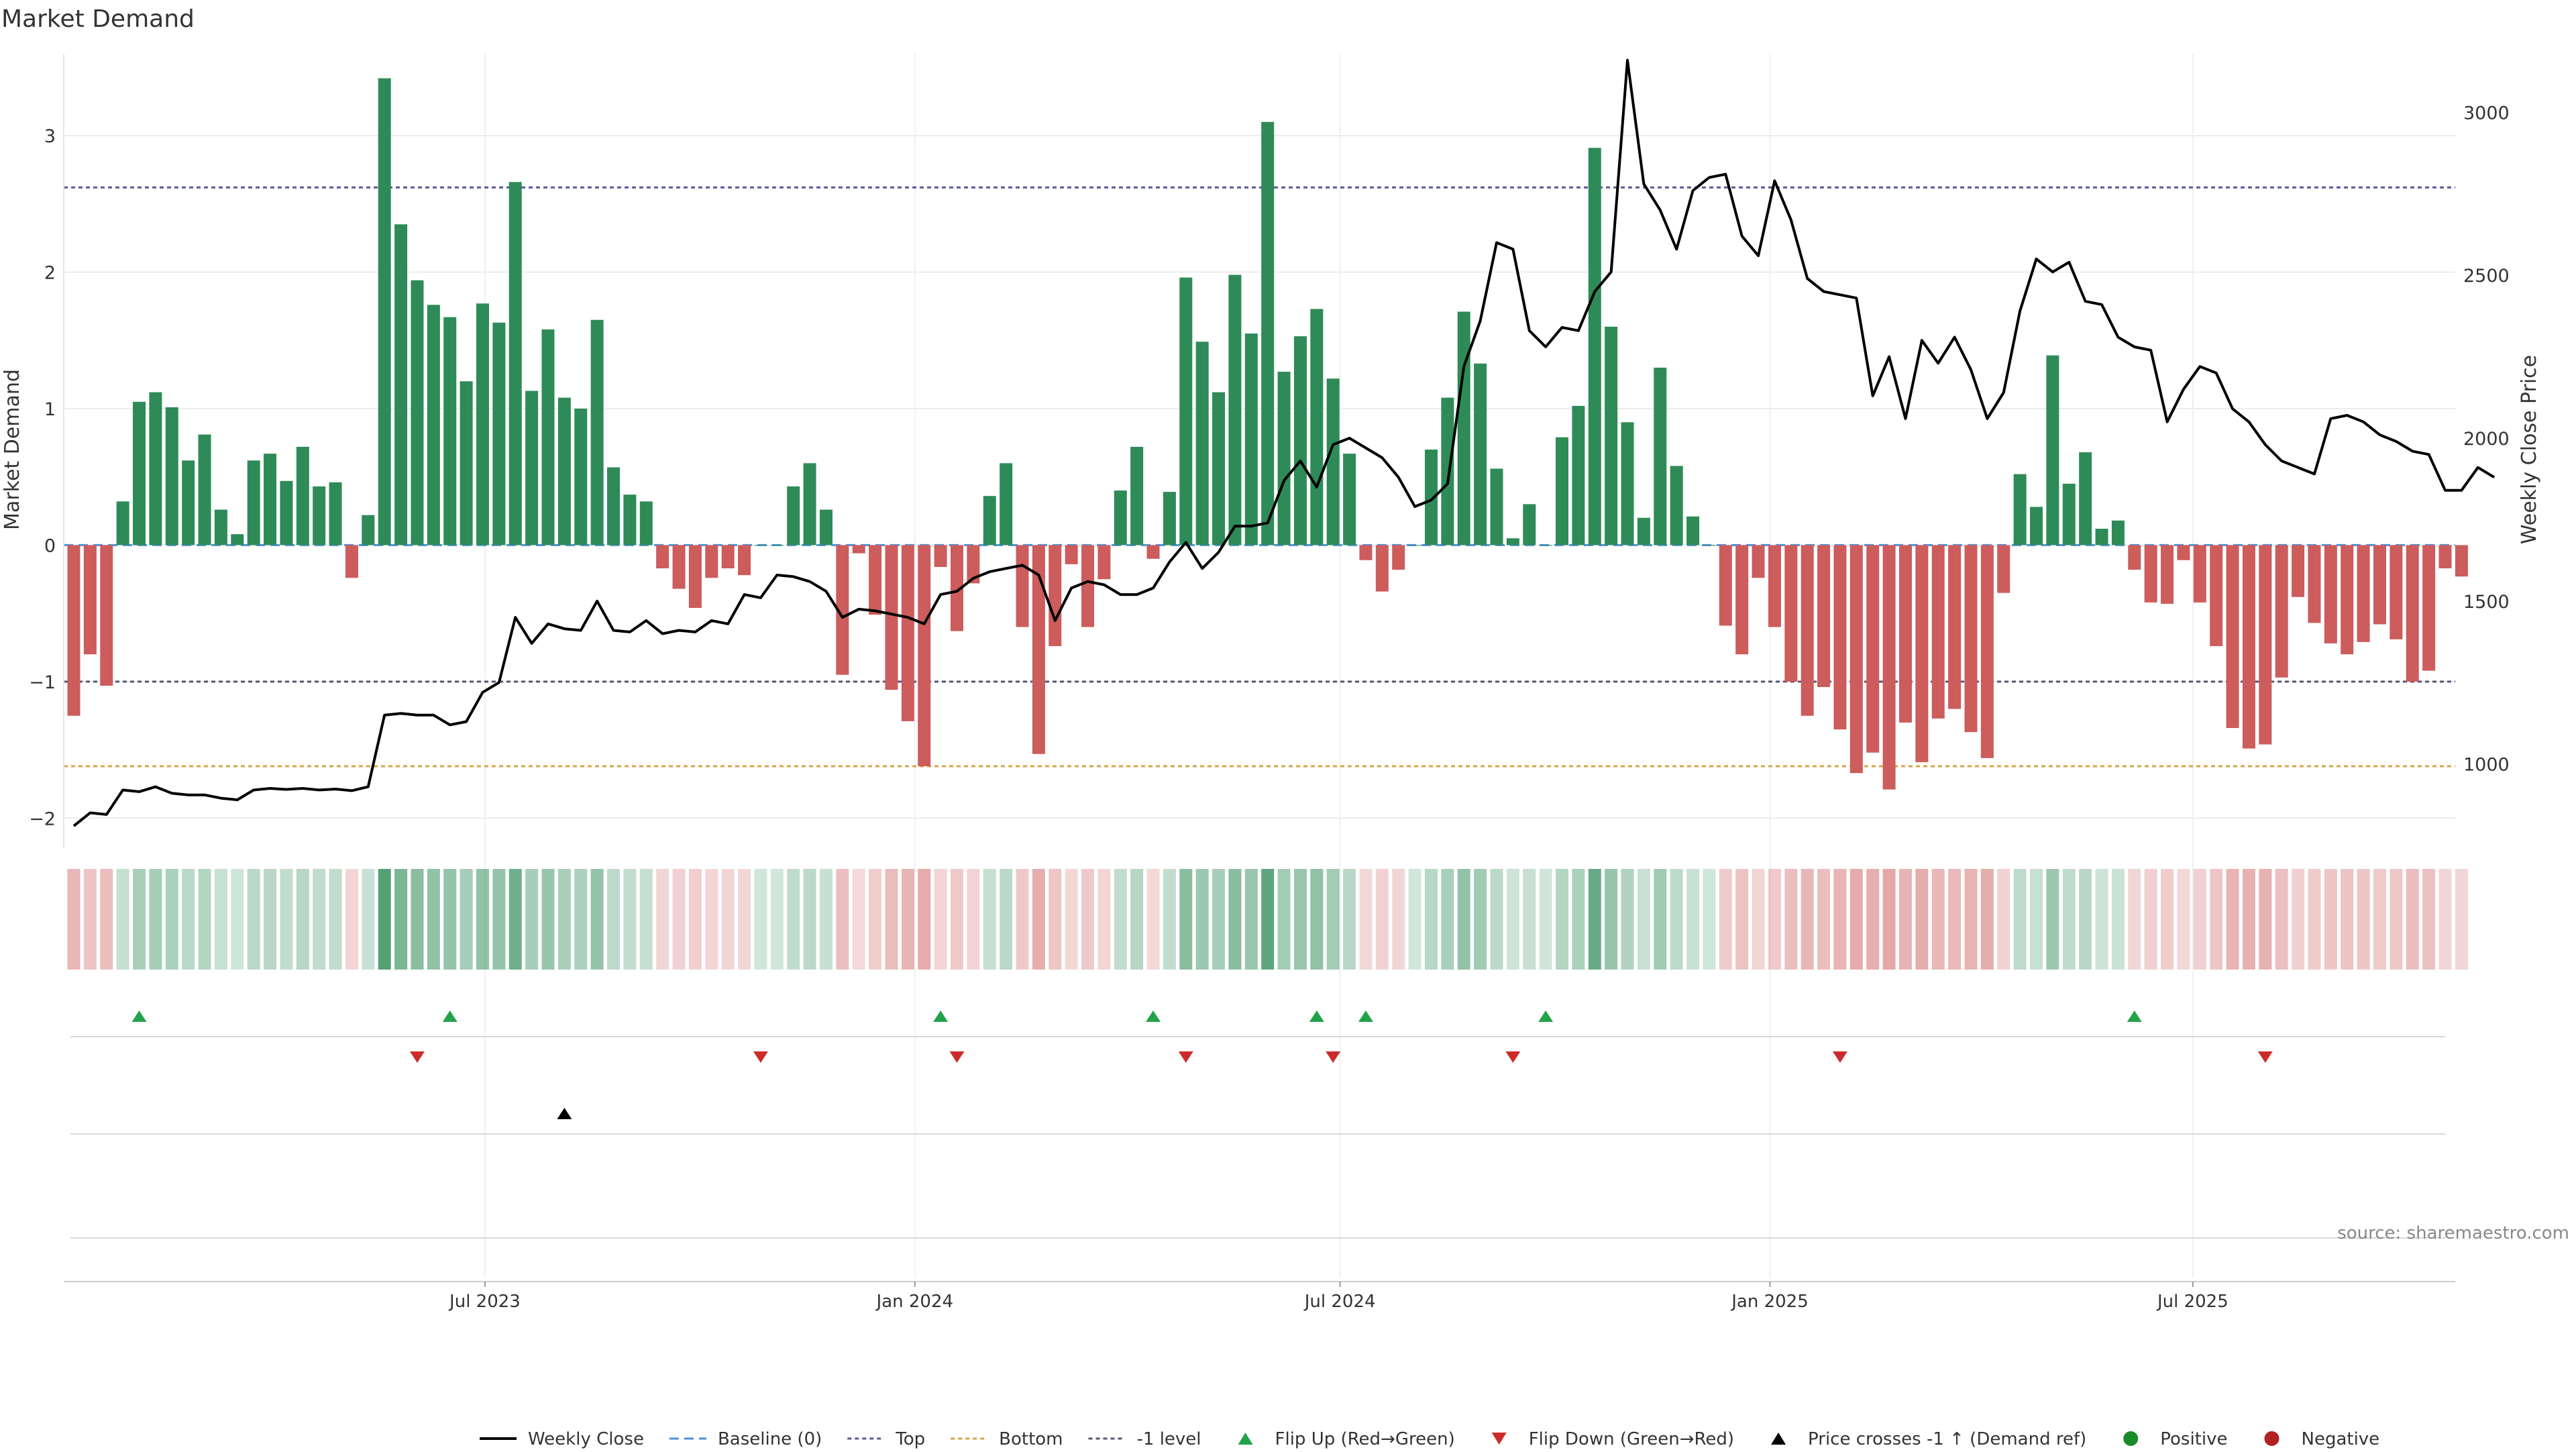  I want to click on legend-label-positive: Positive, so click(2193, 1439).